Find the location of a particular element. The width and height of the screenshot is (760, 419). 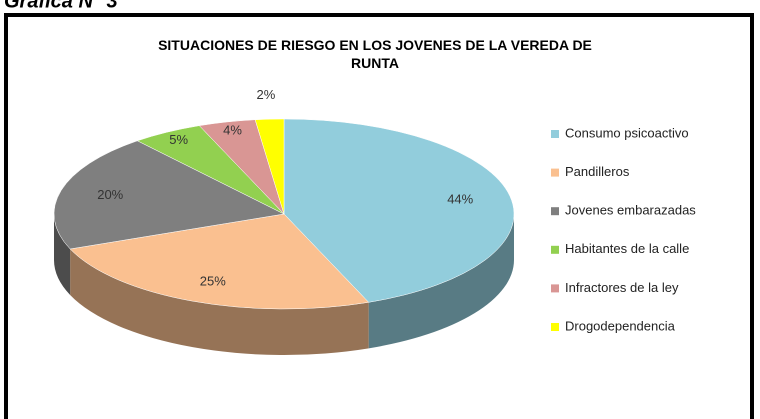

heading: Gráfica N° 3 is located at coordinates (61, 6).